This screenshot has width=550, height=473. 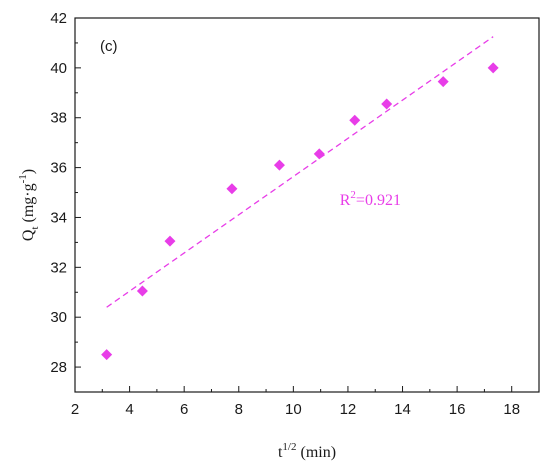 I want to click on r-squared-annotation: R2=0.921, so click(x=370, y=199).